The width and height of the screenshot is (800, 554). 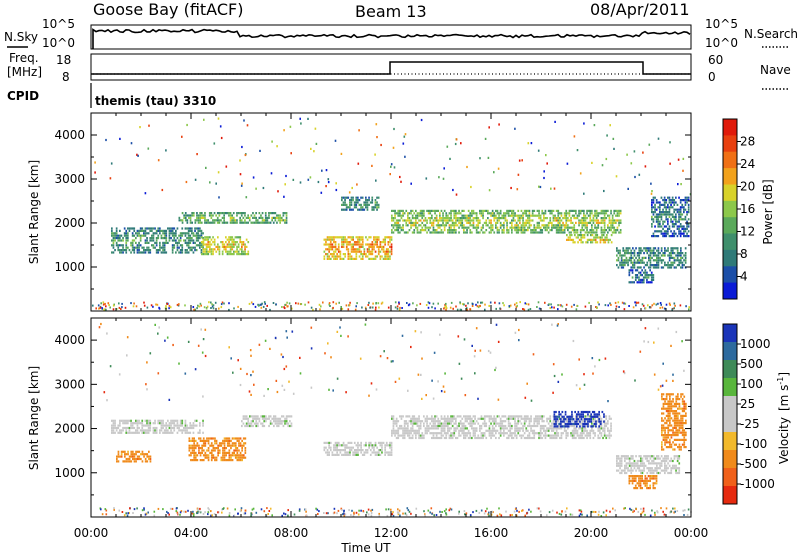 What do you see at coordinates (730, 176) in the screenshot?
I see `colorbar-segment` at bounding box center [730, 176].